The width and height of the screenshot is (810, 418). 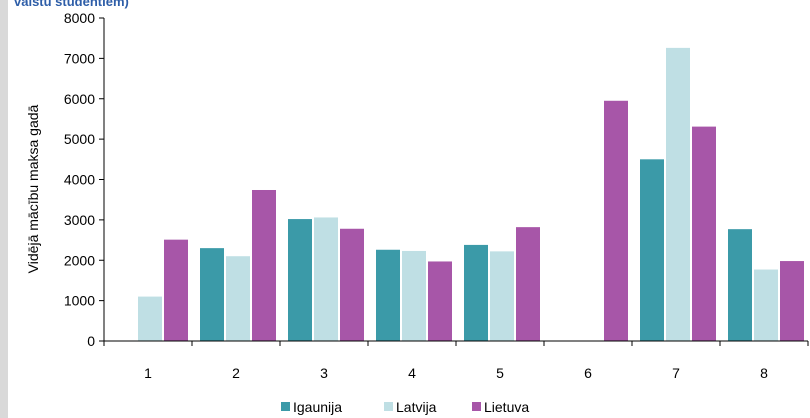 I want to click on y-tick-label: 3000, so click(x=79, y=220).